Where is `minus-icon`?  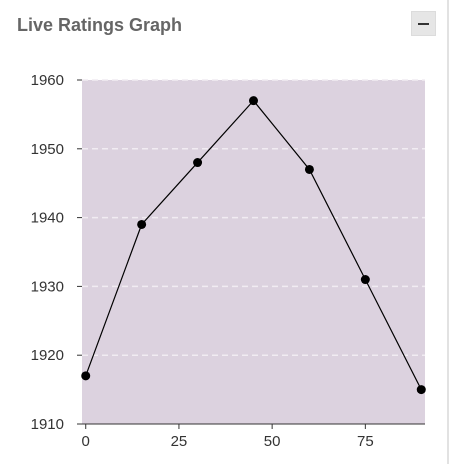
minus-icon is located at coordinates (423, 23).